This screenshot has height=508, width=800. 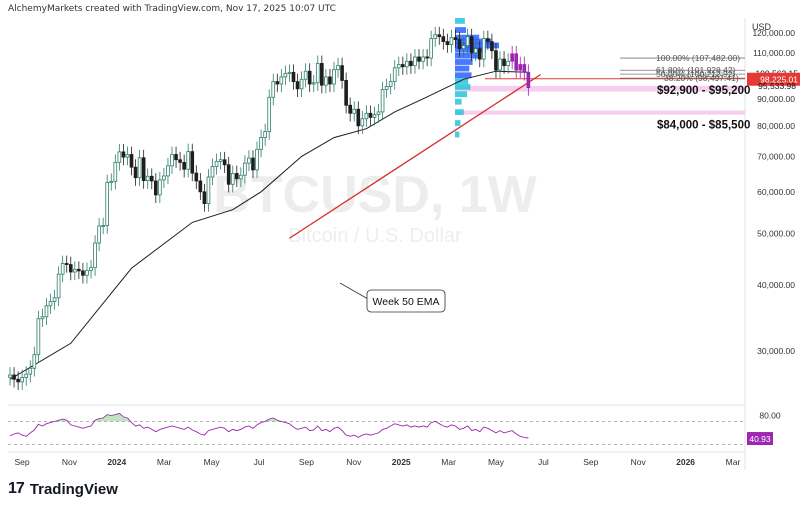 What do you see at coordinates (776, 192) in the screenshot?
I see `y-tick-label: 60,000.00` at bounding box center [776, 192].